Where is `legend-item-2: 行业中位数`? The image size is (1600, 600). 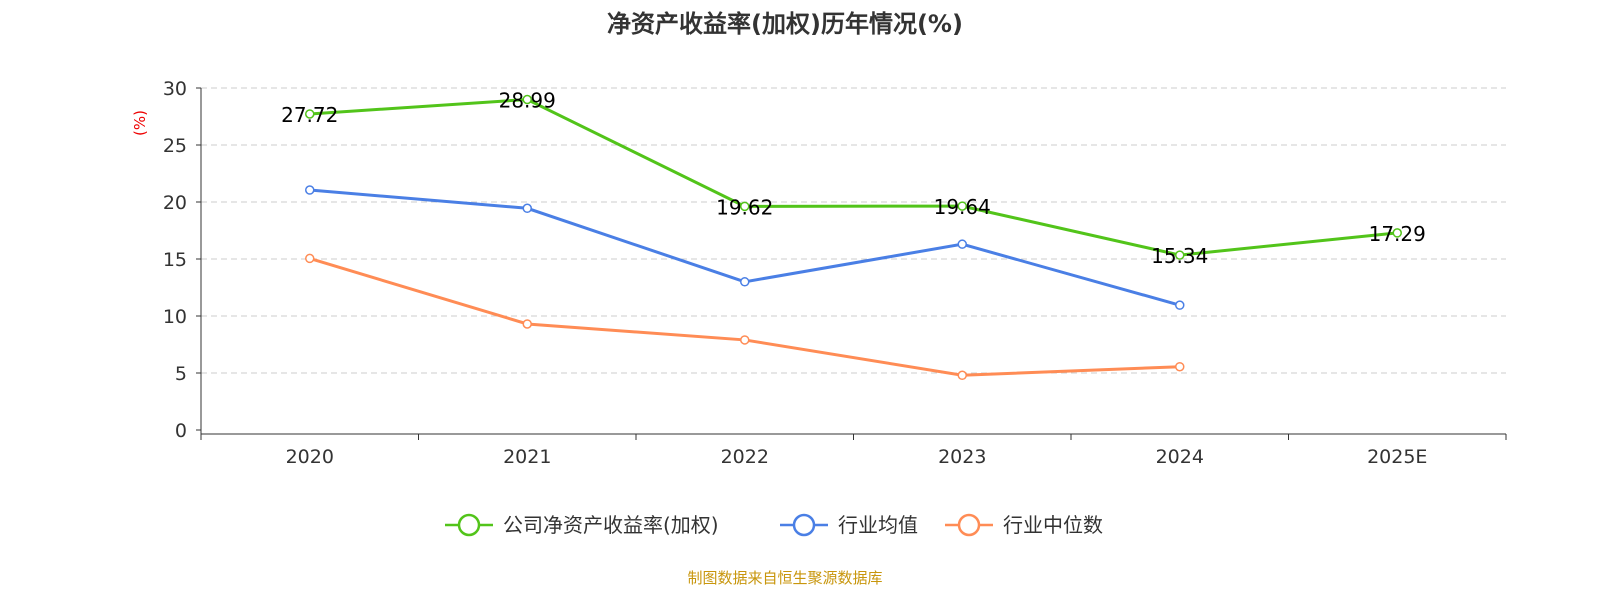 legend-item-2: 行业中位数 is located at coordinates (1024, 525).